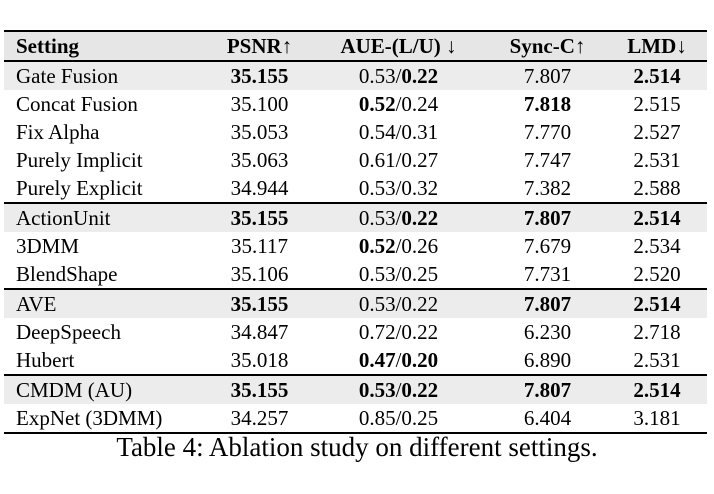 This screenshot has width=714, height=494. Describe the element at coordinates (547, 360) in the screenshot. I see `cell-sync-c: 6.890` at that location.